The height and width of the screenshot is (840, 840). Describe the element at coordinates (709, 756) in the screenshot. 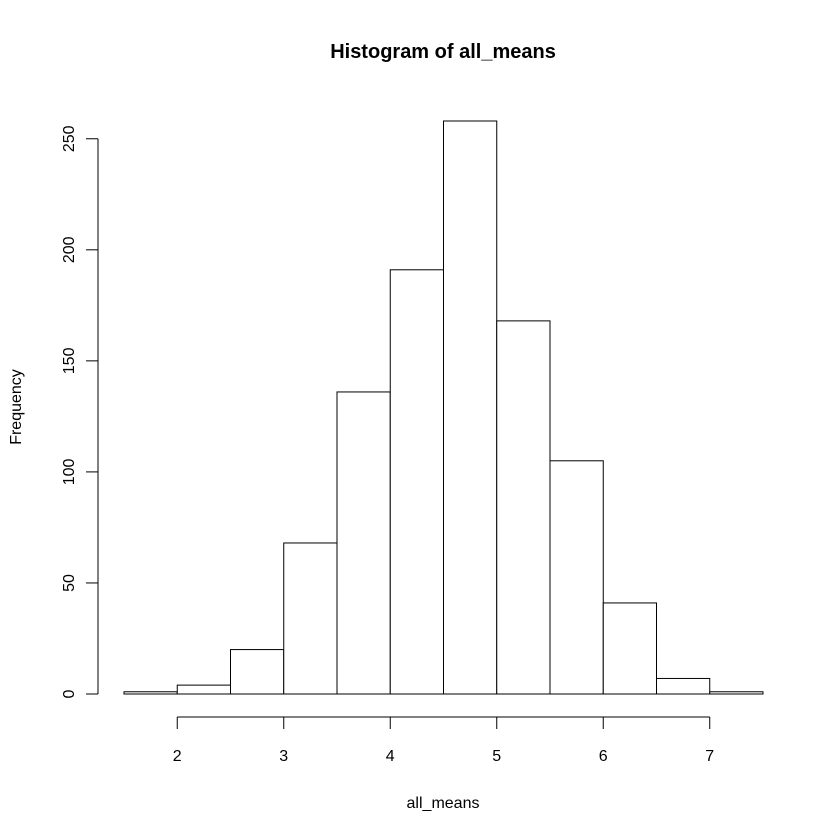

I see `x-tick-label: 7` at that location.